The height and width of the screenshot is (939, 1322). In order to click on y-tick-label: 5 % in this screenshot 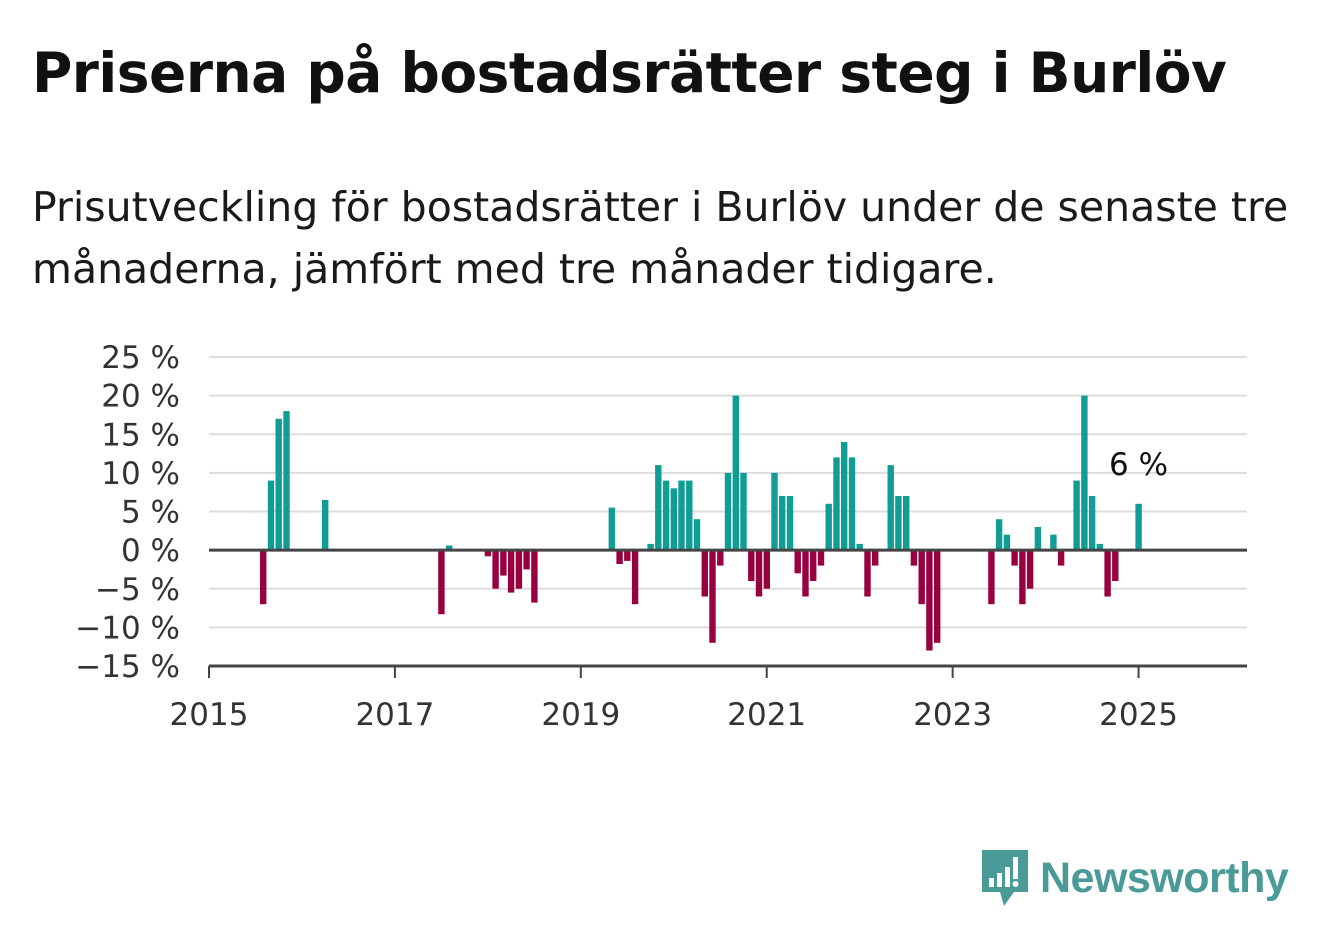, I will do `click(150, 513)`.